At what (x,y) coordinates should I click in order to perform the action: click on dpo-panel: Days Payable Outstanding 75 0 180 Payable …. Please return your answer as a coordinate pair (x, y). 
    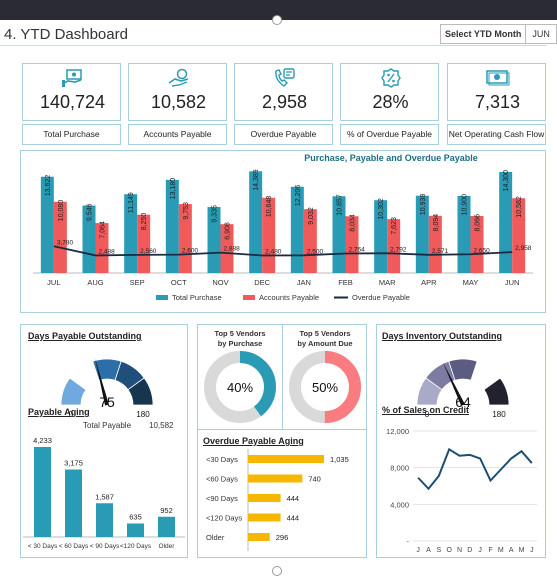
    Looking at the image, I should click on (104, 441).